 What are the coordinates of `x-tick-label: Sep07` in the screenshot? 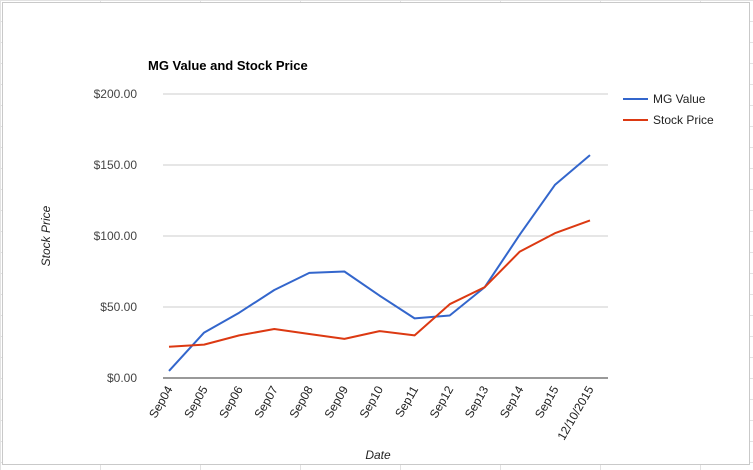 It's located at (266, 401).